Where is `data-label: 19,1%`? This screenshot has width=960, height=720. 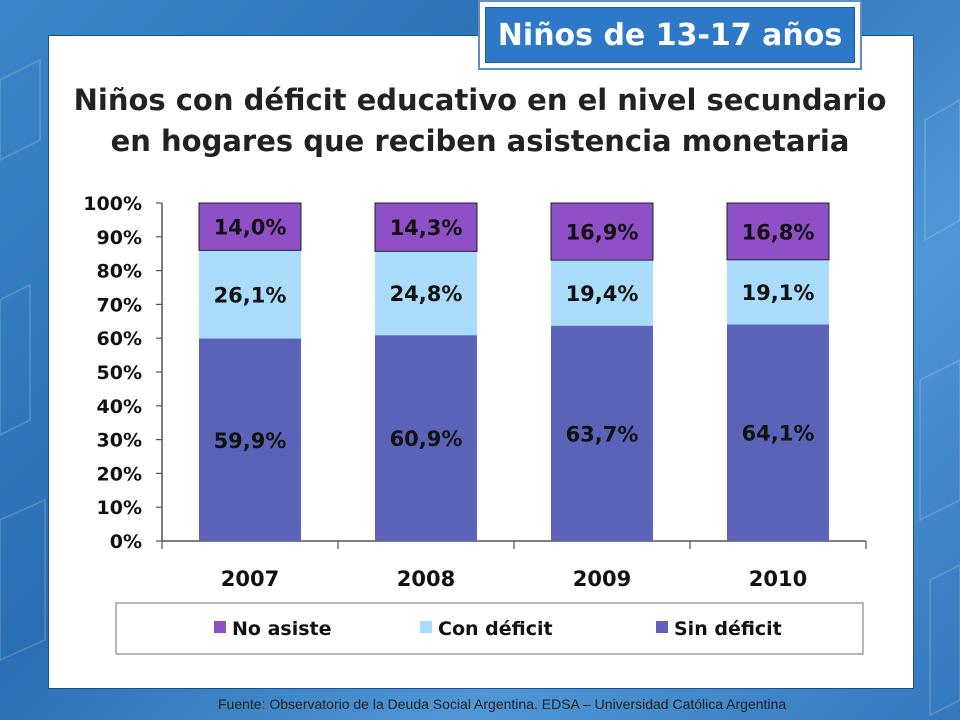
data-label: 19,1% is located at coordinates (778, 293).